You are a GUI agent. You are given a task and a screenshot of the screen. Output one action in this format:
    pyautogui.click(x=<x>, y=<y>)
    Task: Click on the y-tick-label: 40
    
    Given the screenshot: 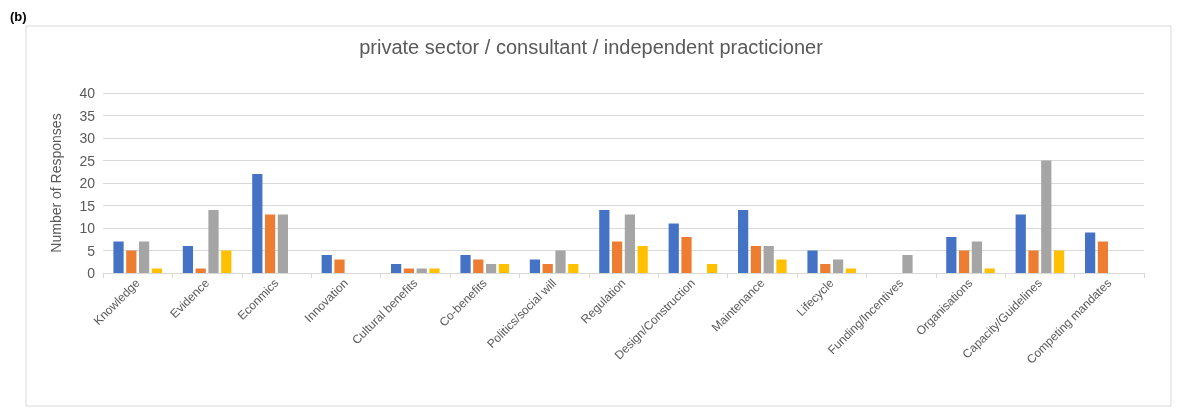 What is the action you would take?
    pyautogui.click(x=87, y=93)
    